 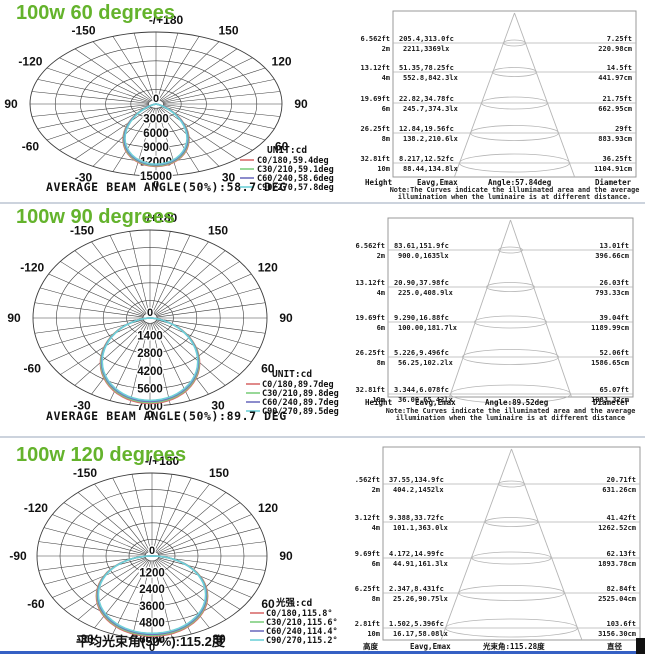 What do you see at coordinates (95, 217) in the screenshot?
I see `section-title: 100w 90 degrees` at bounding box center [95, 217].